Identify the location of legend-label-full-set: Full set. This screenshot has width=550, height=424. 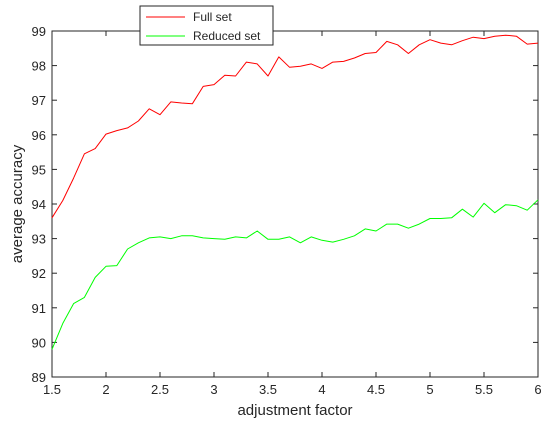
(212, 17).